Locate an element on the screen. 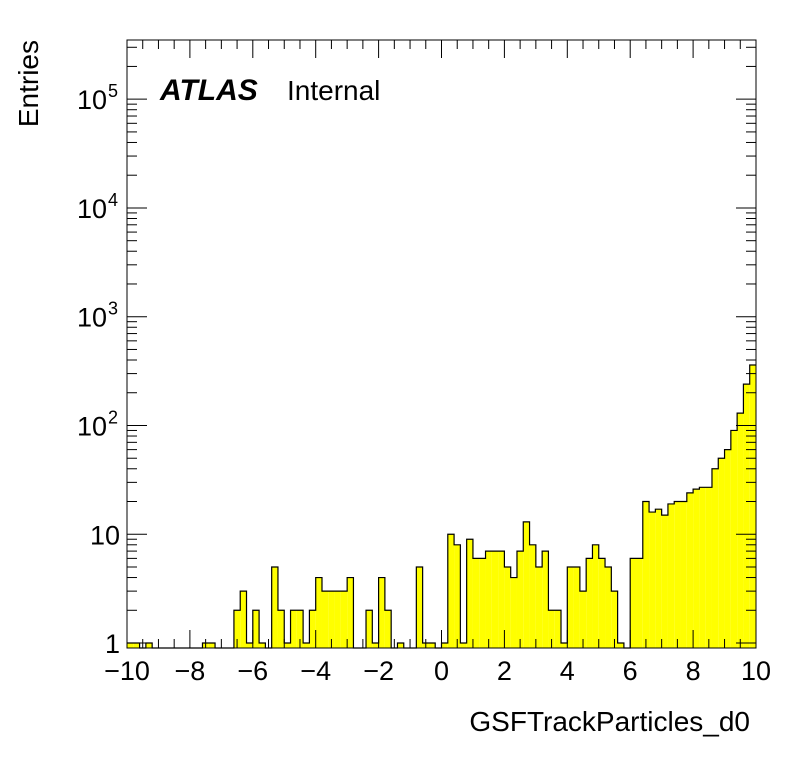 Image resolution: width=796 pixels, height=772 pixels. x-tick-label: 2 is located at coordinates (504, 671).